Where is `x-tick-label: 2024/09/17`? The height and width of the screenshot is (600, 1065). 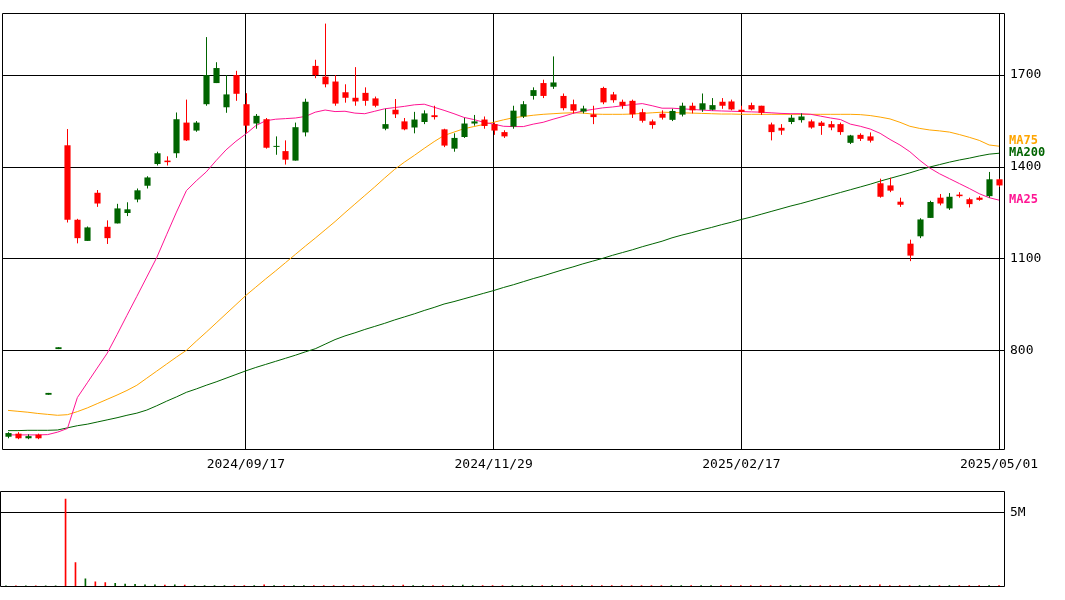
x-tick-label: 2024/09/17 is located at coordinates (245, 464).